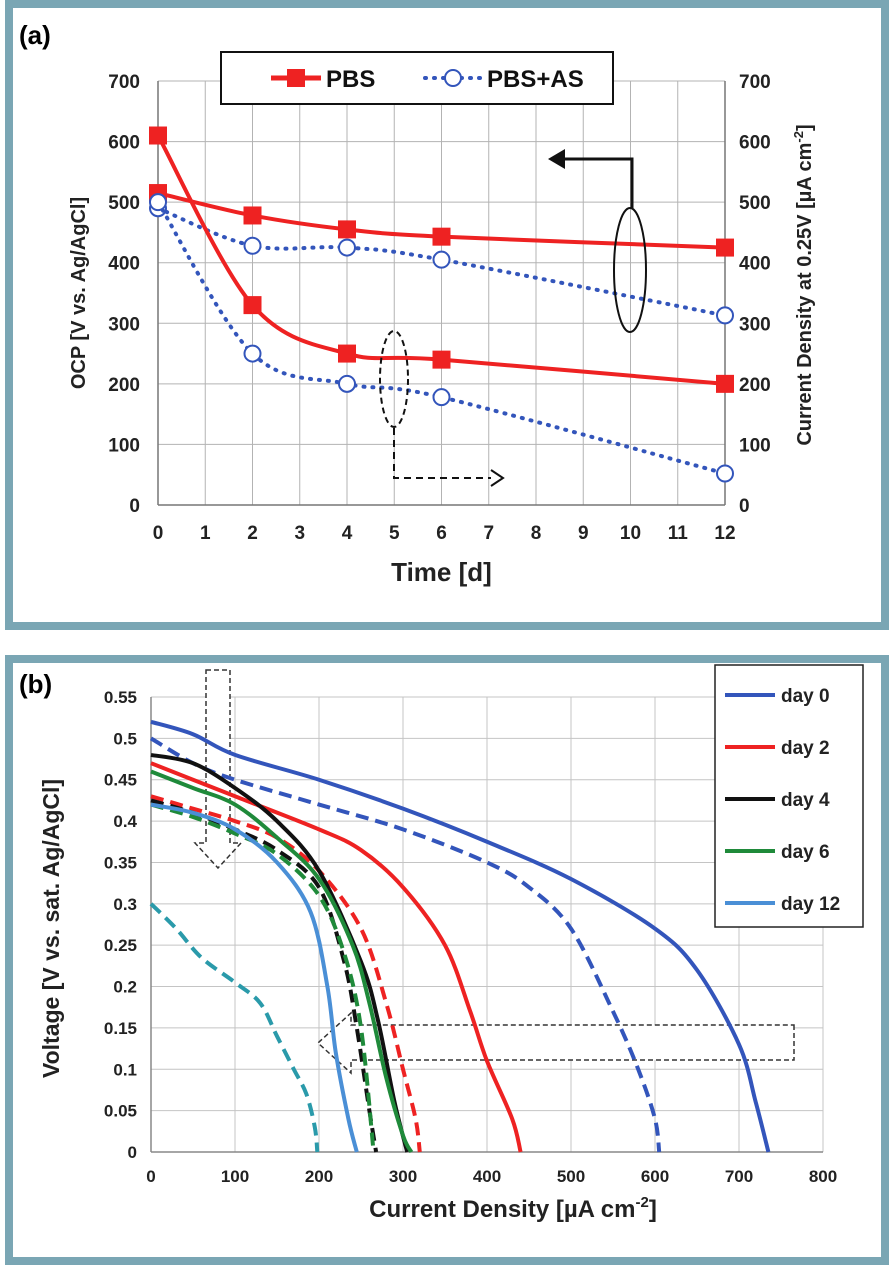 The image size is (895, 1265). What do you see at coordinates (120, 945) in the screenshot?
I see `y-tick-label: 0.25` at bounding box center [120, 945].